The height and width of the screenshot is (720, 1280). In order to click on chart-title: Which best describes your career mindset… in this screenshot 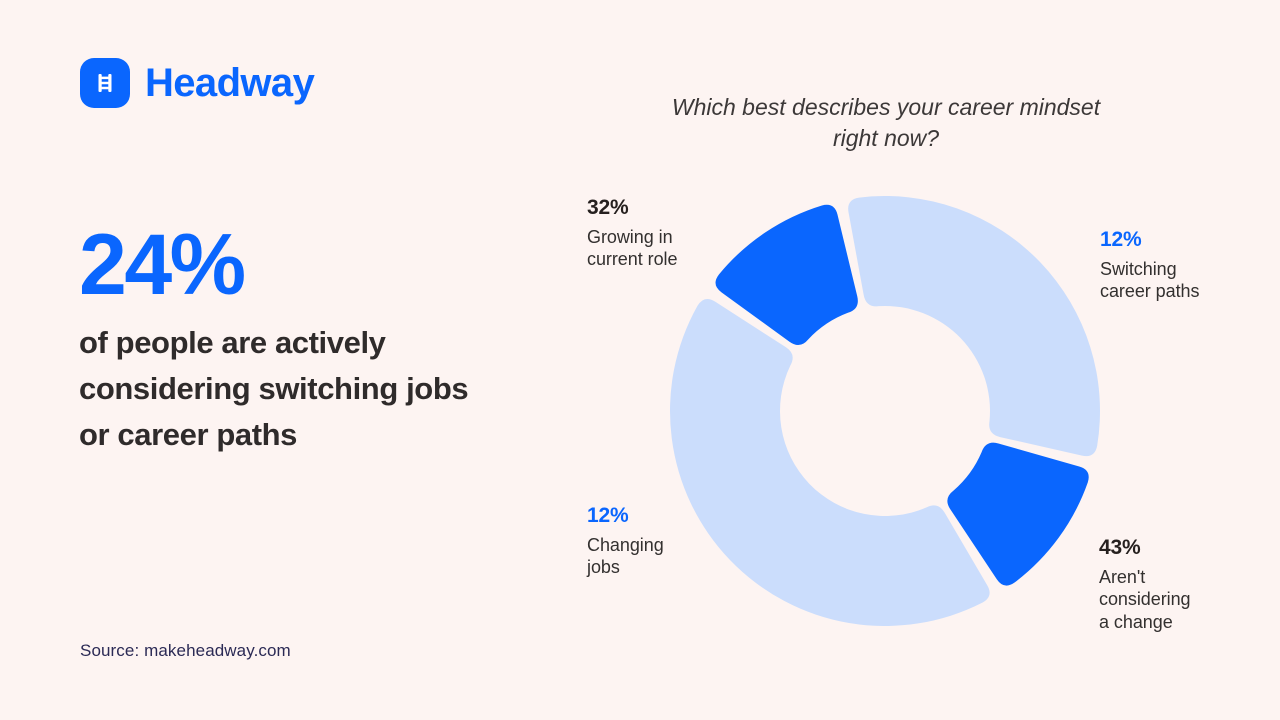, I will do `click(886, 122)`.